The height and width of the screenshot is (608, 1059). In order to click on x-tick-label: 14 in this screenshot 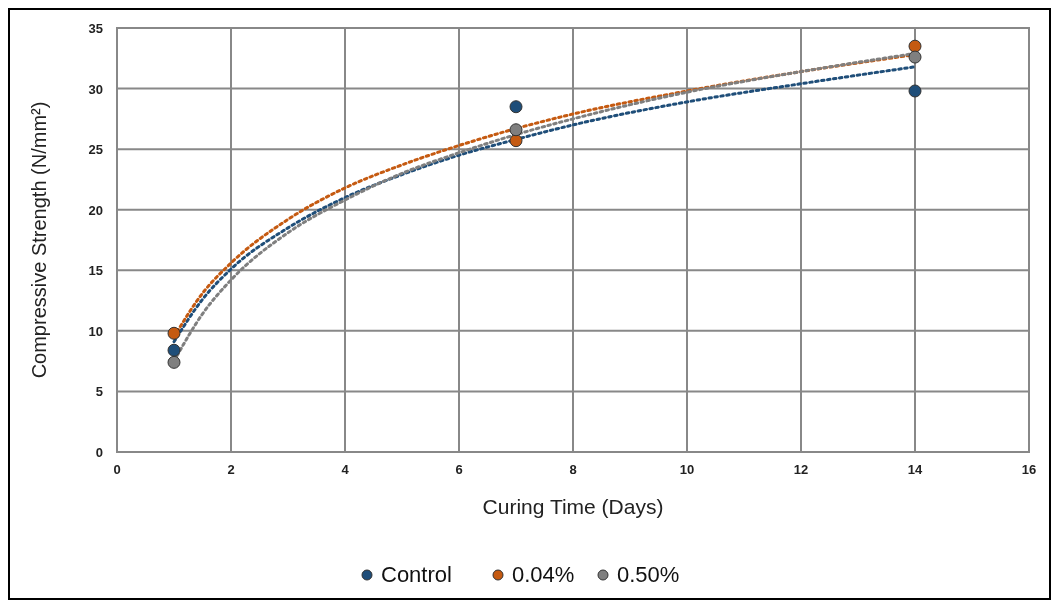, I will do `click(915, 469)`.